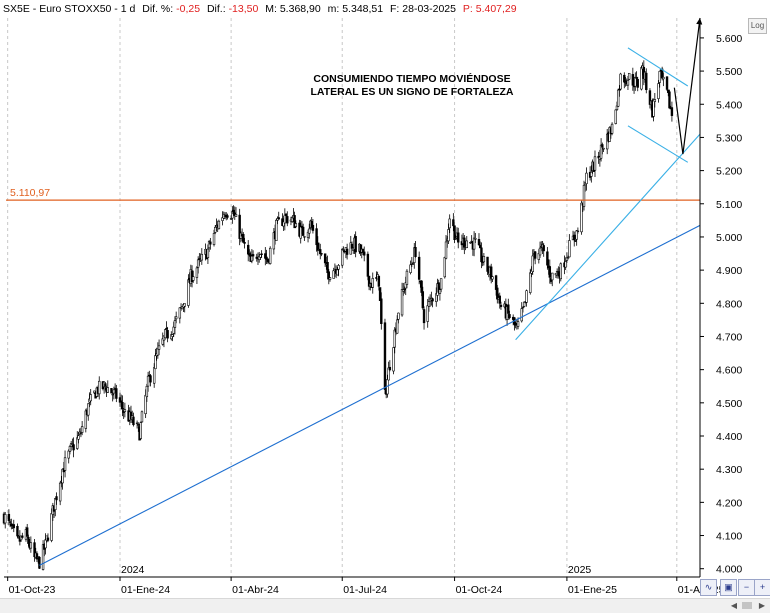  What do you see at coordinates (729, 238) in the screenshot?
I see `y-tick-label: 5.000` at bounding box center [729, 238].